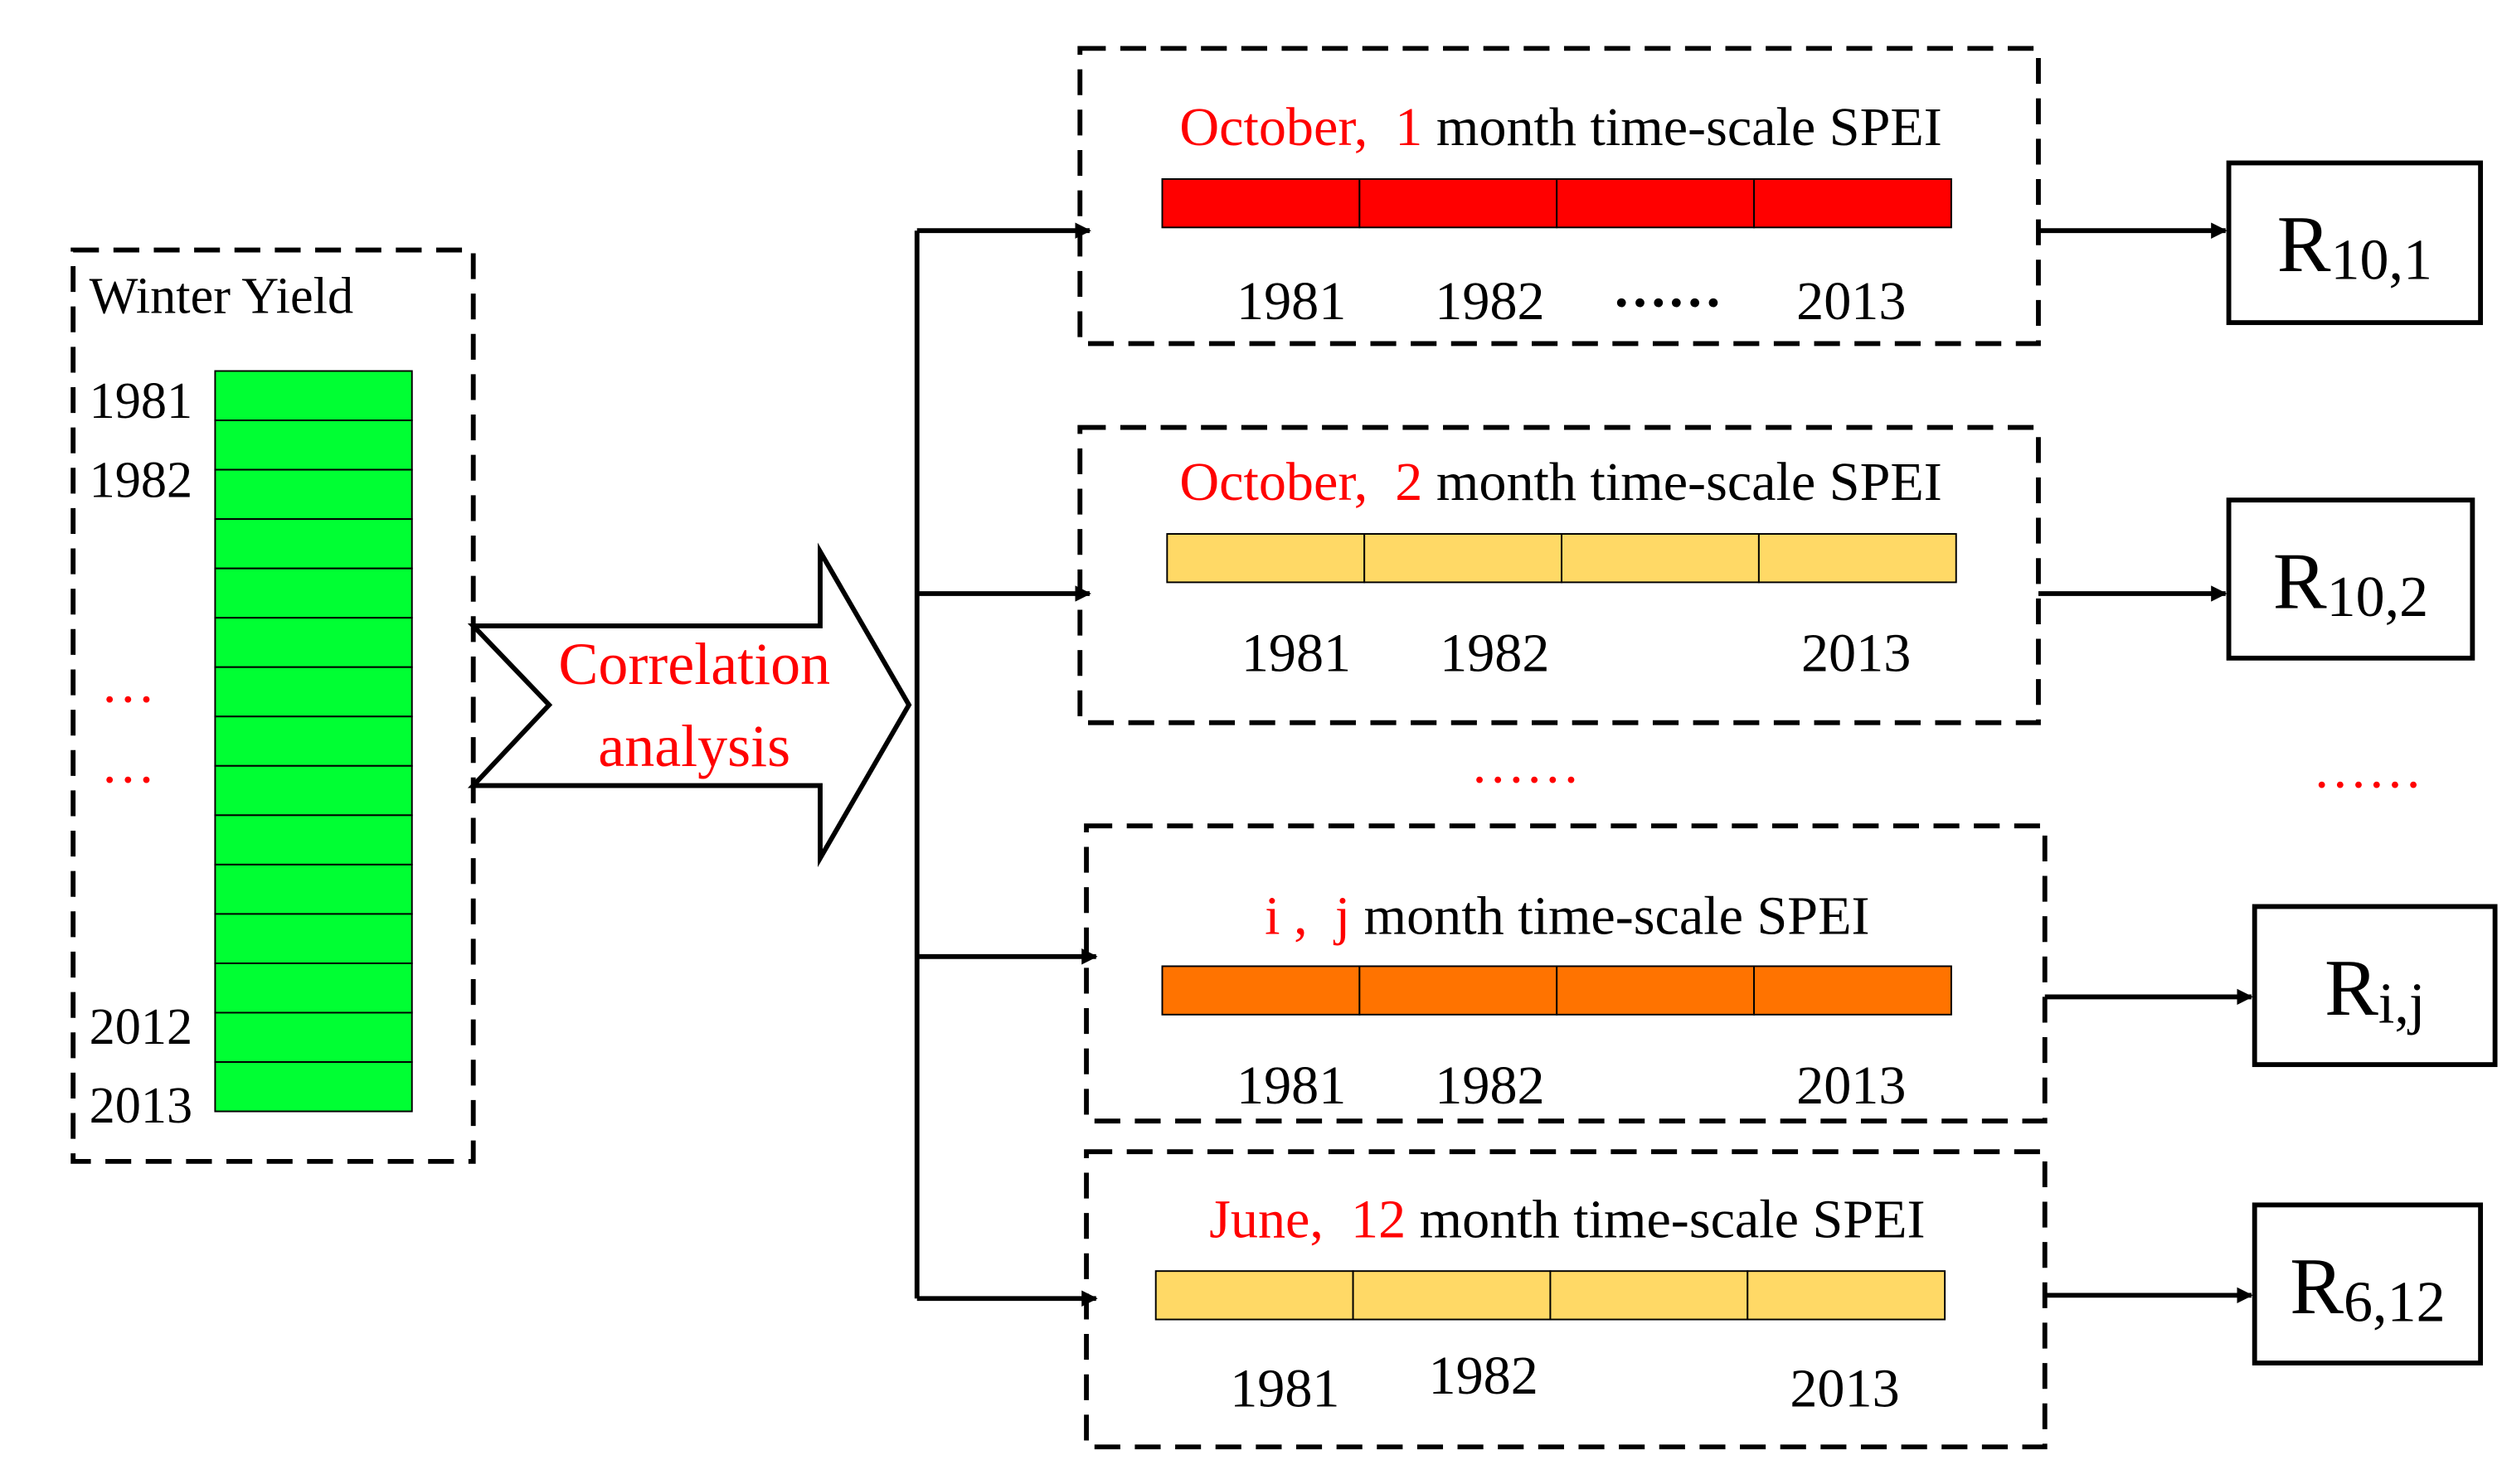 Image resolution: width=2502 pixels, height=1484 pixels. Describe the element at coordinates (689, 704) in the screenshot. I see `big-arrow` at that location.